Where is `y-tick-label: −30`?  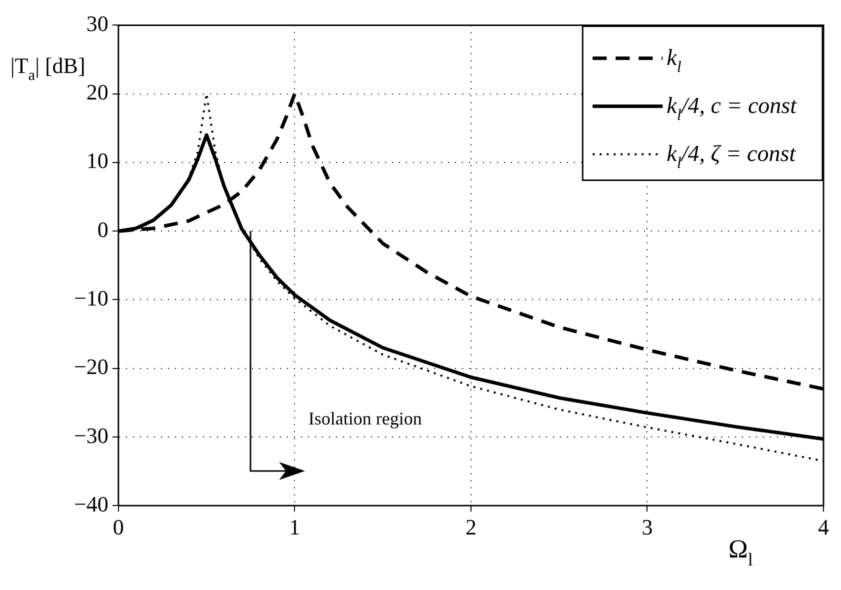
y-tick-label: −30 is located at coordinates (91, 435).